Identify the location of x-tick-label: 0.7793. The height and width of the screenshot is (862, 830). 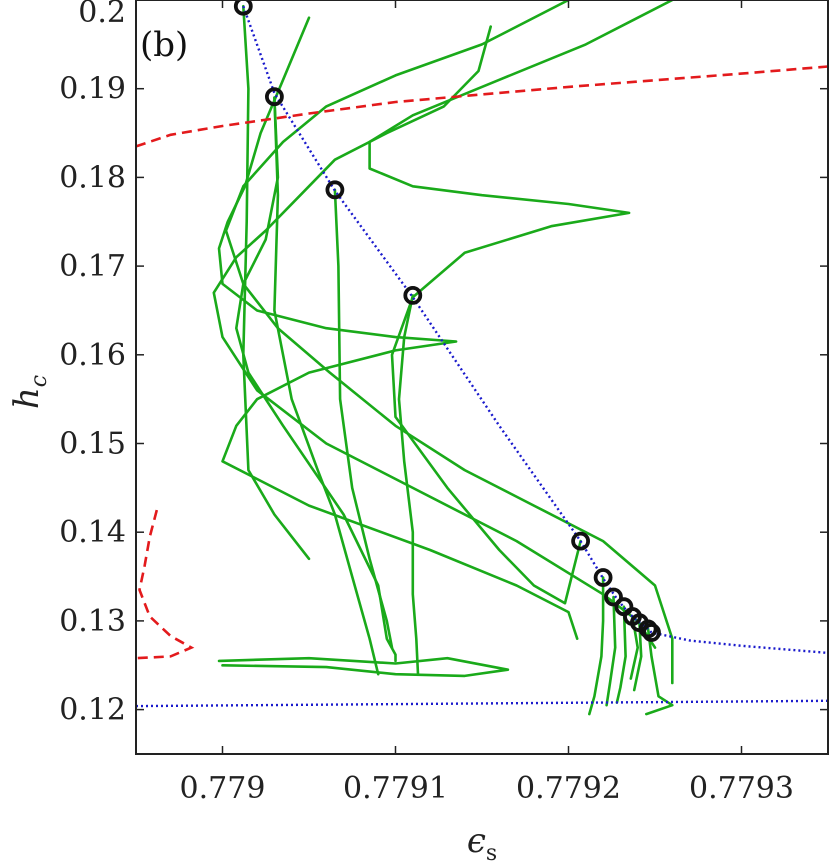
(741, 788).